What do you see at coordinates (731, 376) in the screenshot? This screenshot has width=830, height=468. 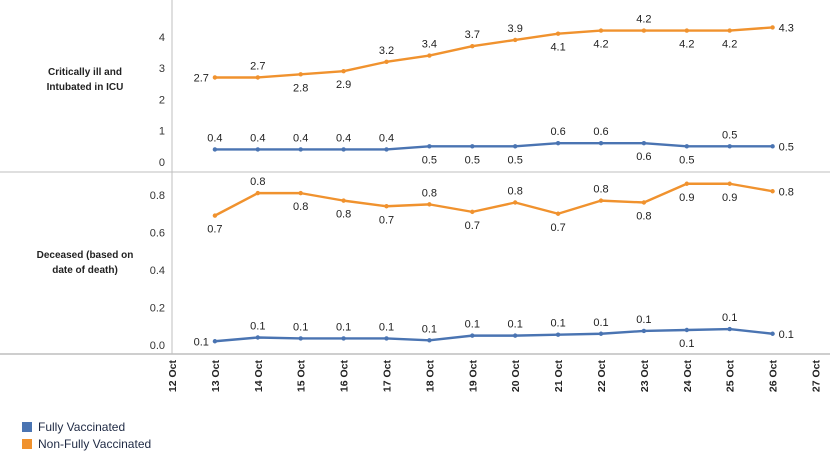 I see `x-tick-label: 25 Oct` at bounding box center [731, 376].